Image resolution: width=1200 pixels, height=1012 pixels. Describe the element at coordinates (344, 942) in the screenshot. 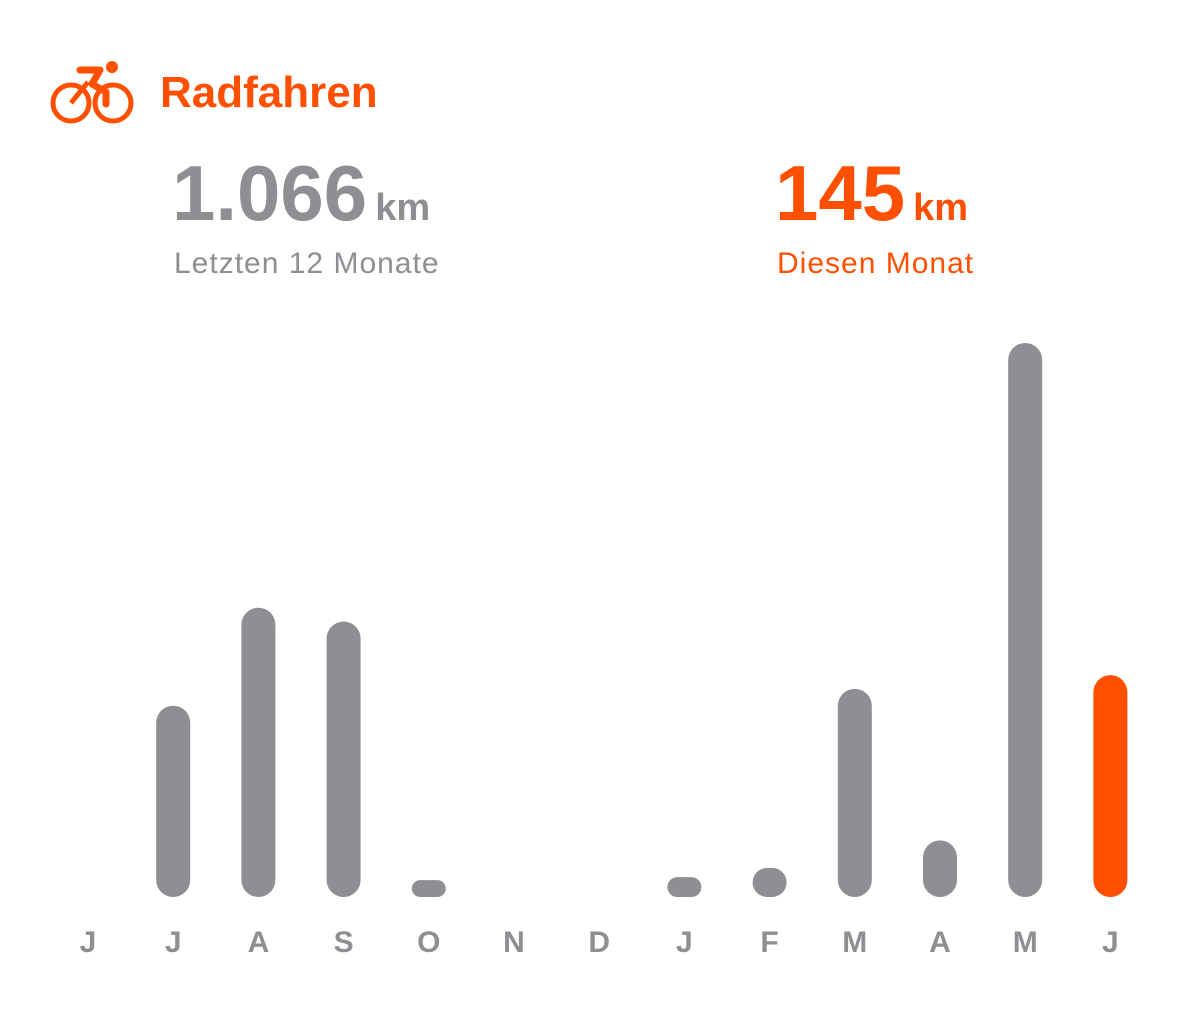

I see `x-tick-label: S` at that location.